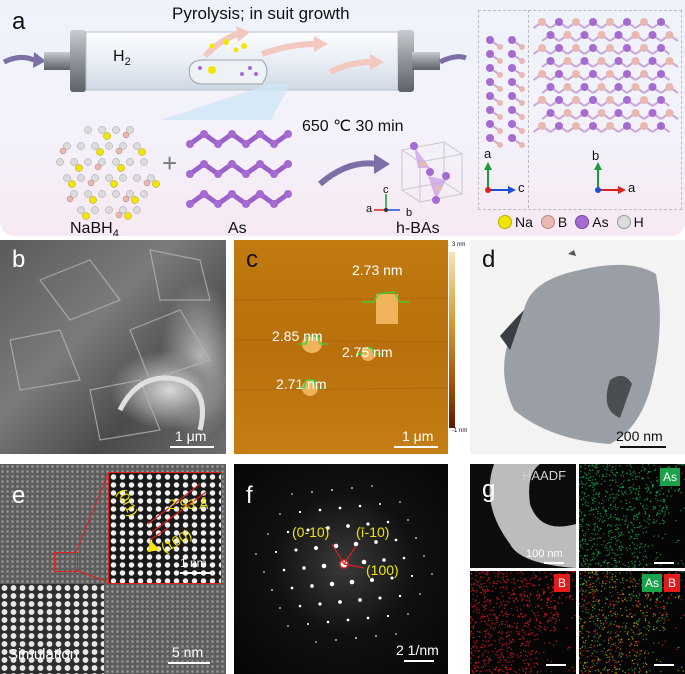 Image resolution: width=685 pixels, height=674 pixels. Describe the element at coordinates (577, 569) in the screenshot. I see `panel-g-eds-maps: g HAADF 100 nm As B As B` at that location.